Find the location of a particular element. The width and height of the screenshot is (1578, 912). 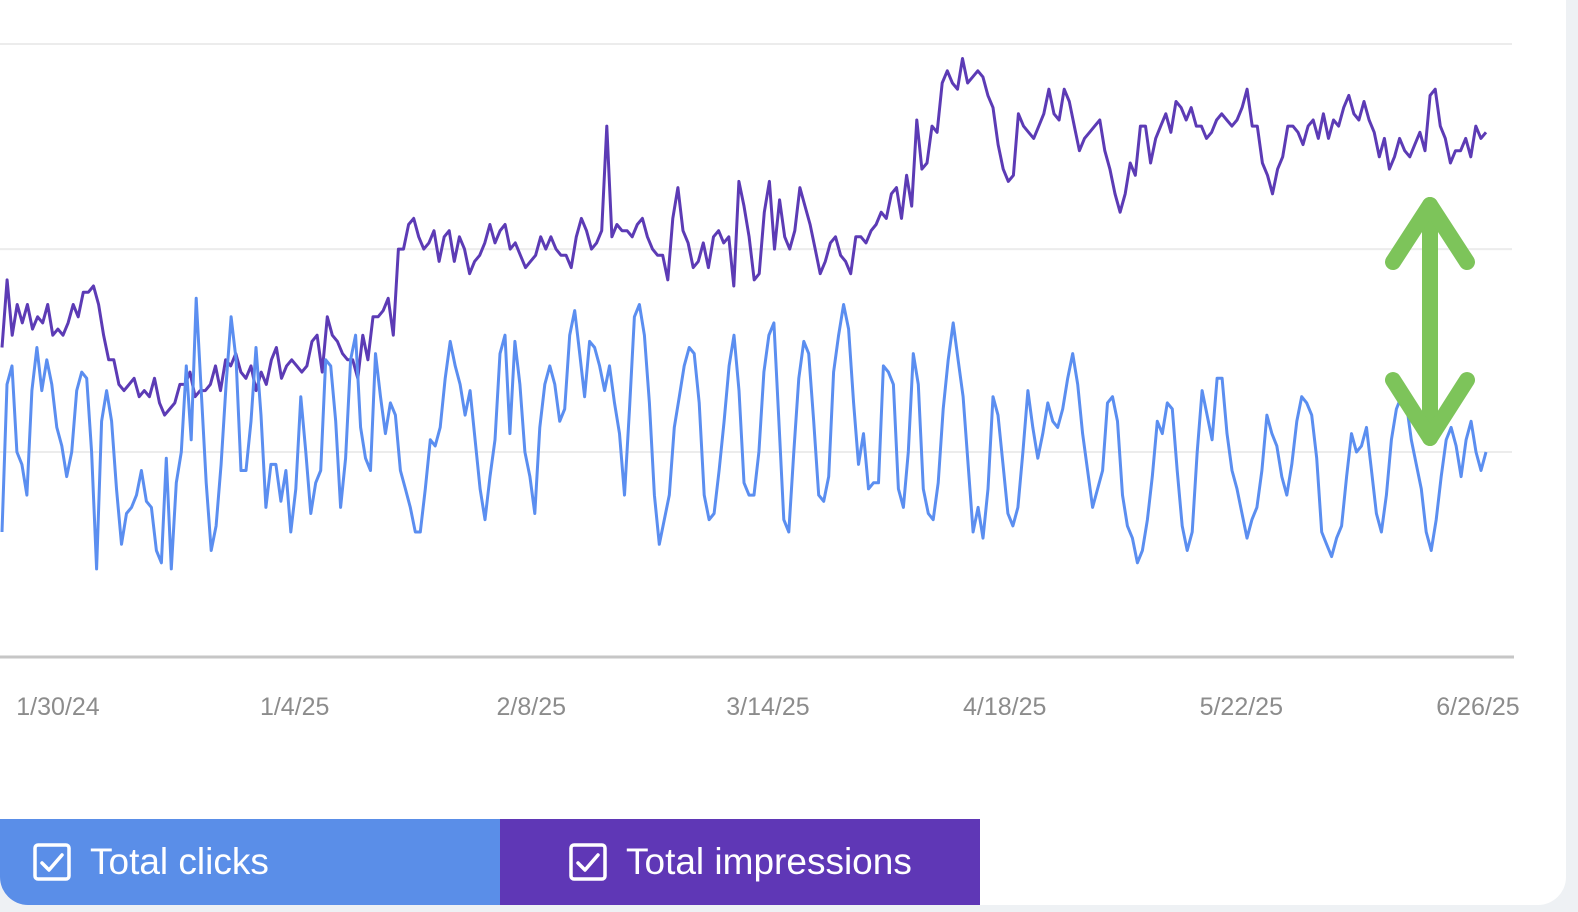

double-arrow-icon is located at coordinates (1430, 321).